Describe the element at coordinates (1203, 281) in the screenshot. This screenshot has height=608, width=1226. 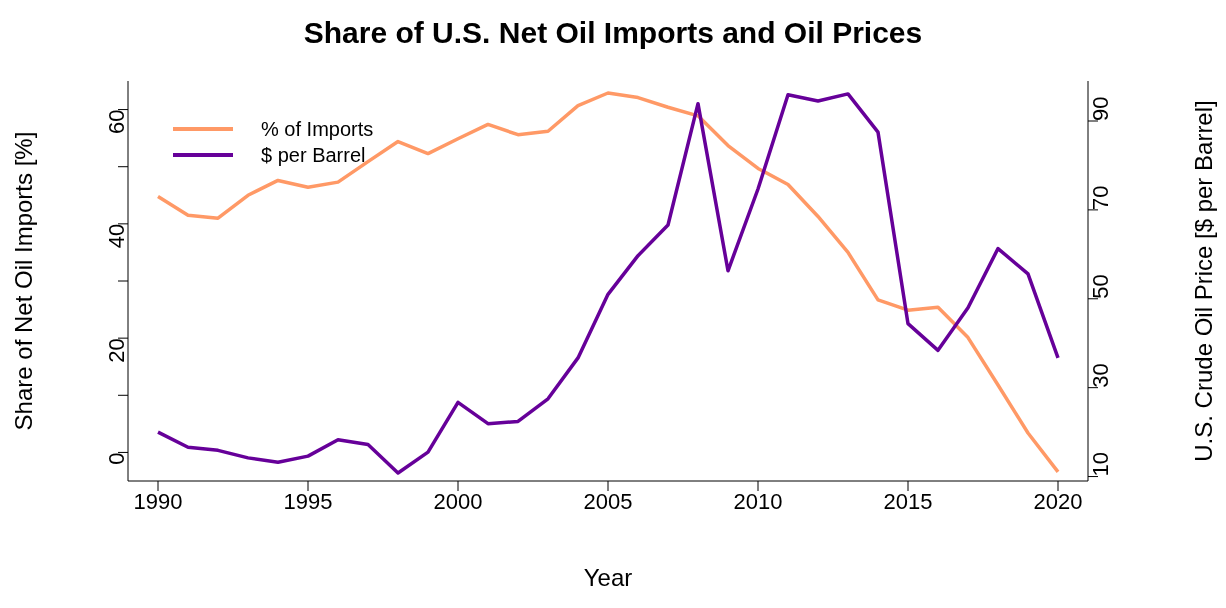
I see `y2-axis-title: U.S. Crude Oil Price [$ per Barrel]` at that location.